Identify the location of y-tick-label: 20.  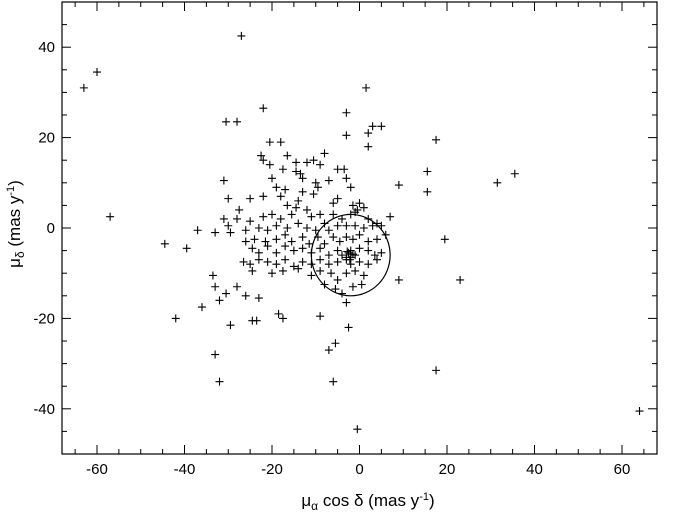
(46, 138).